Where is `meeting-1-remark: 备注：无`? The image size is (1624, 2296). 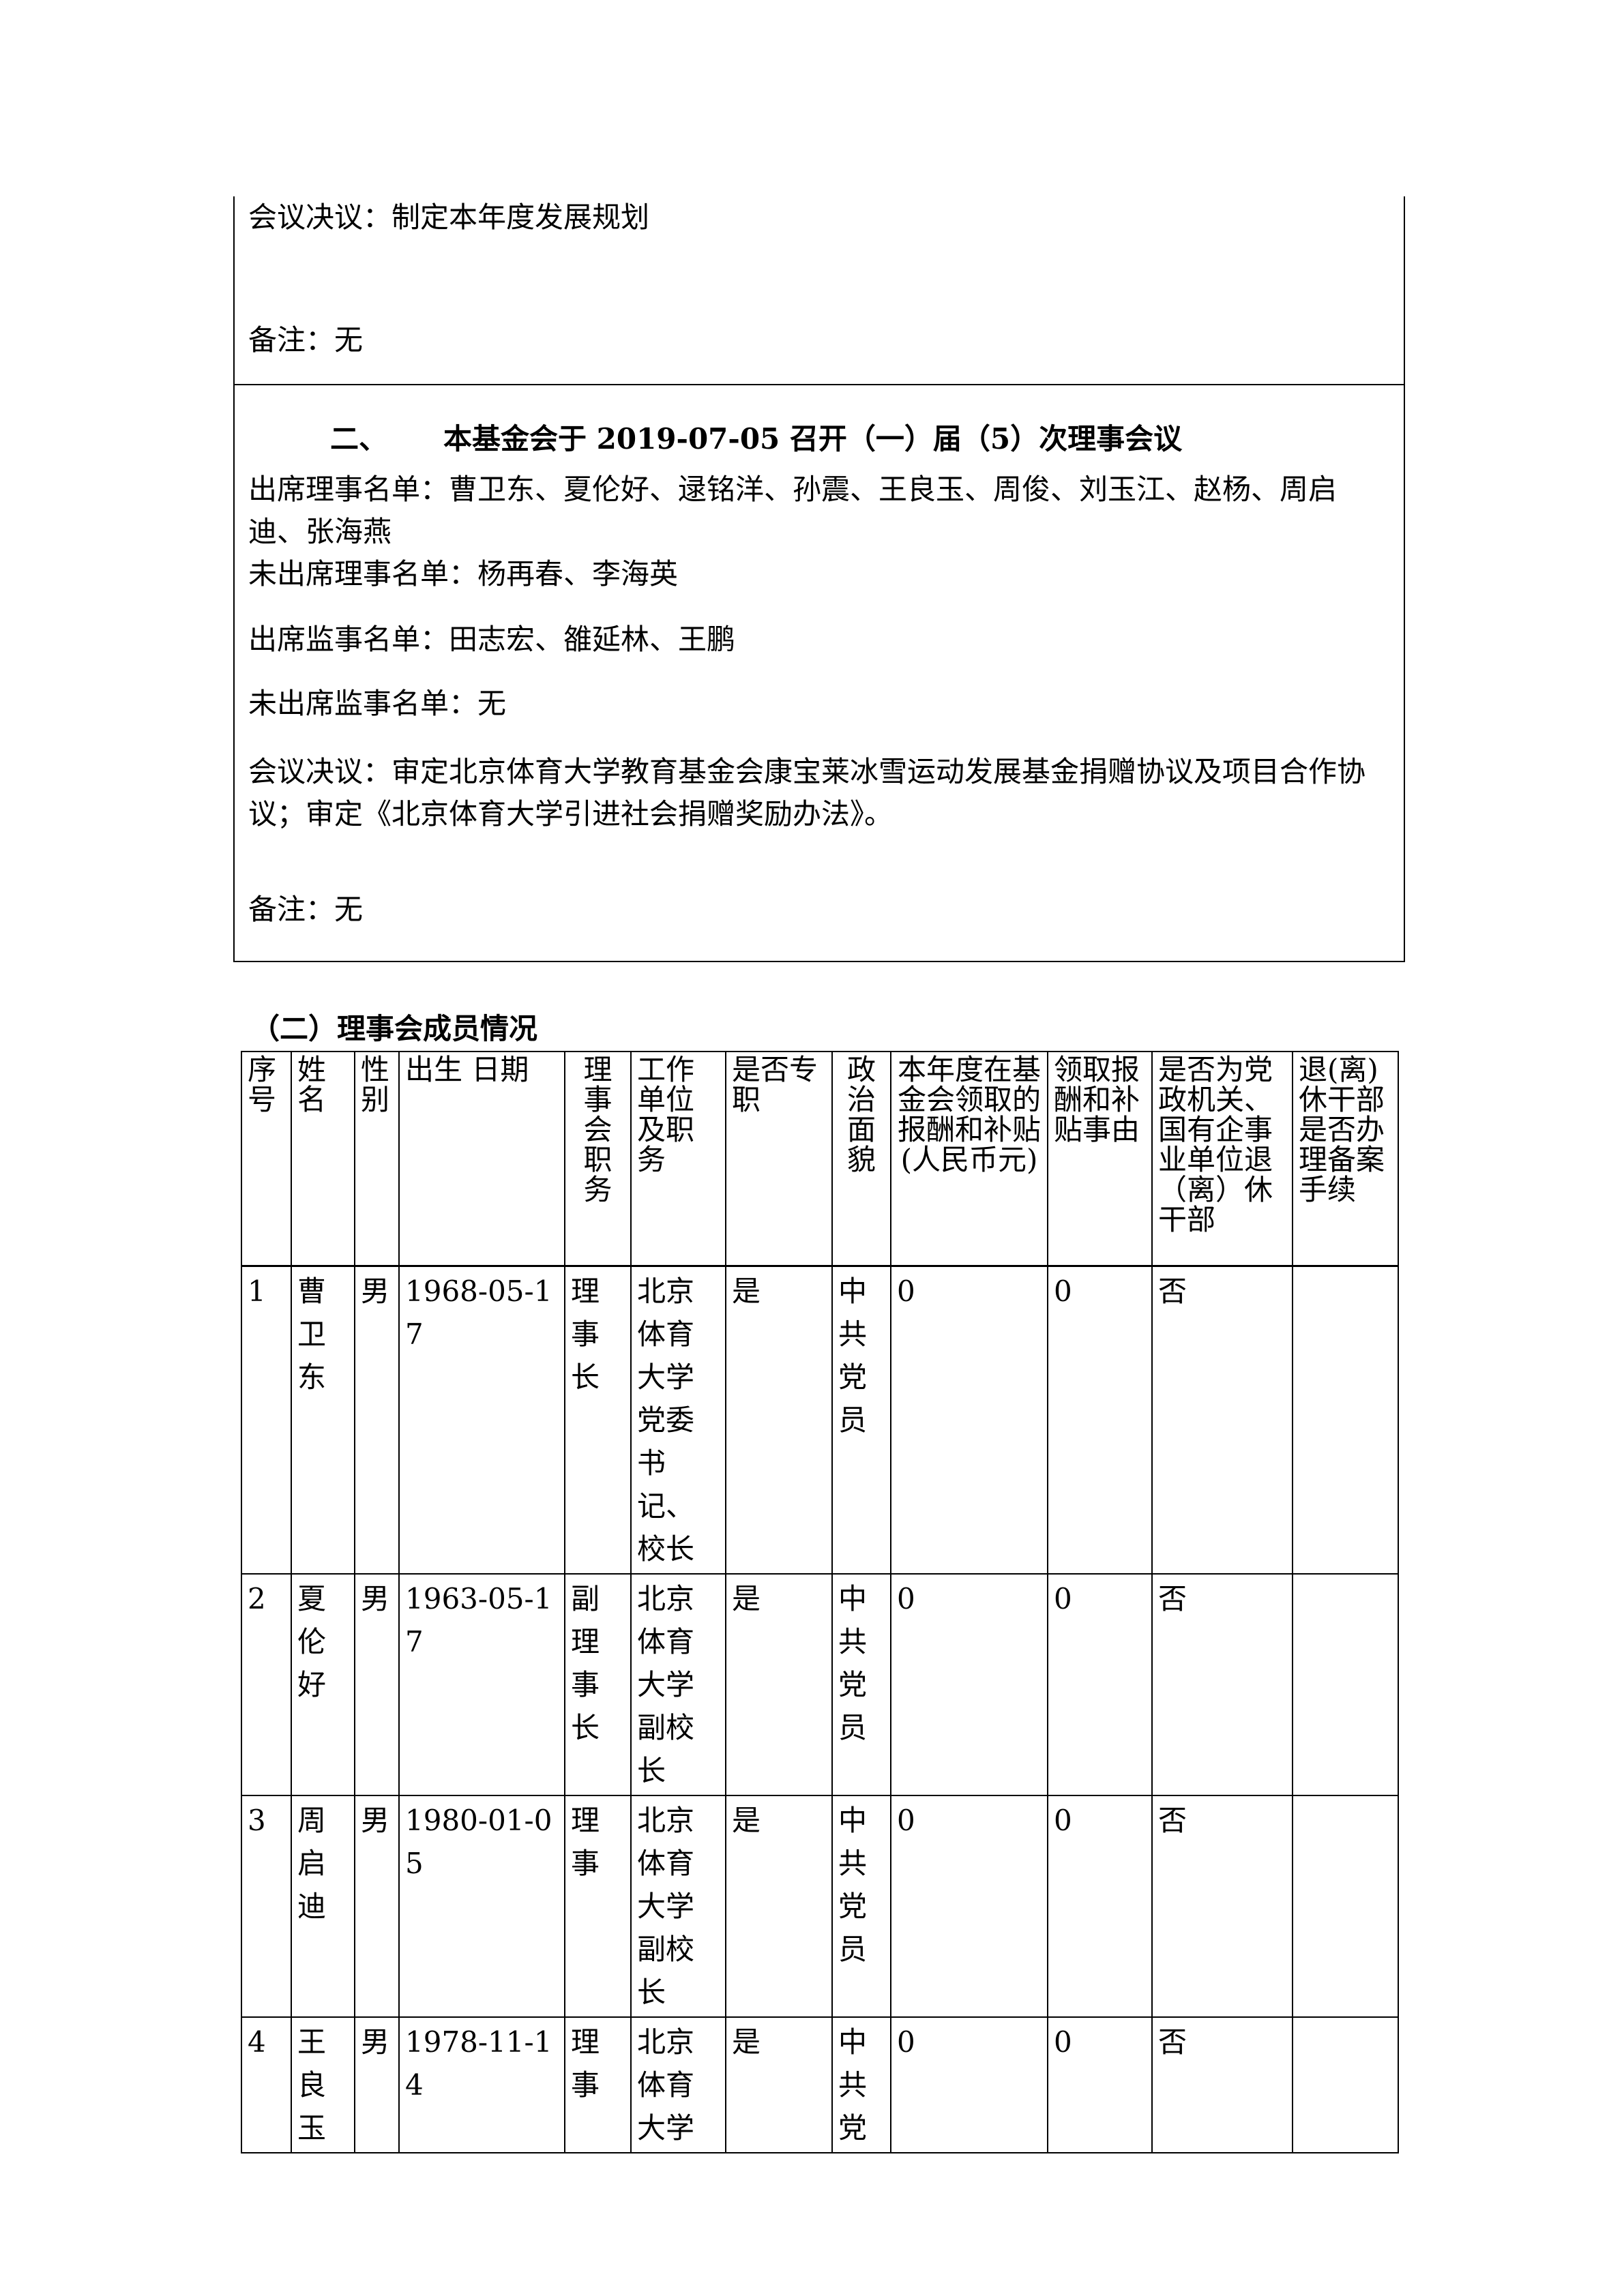
meeting-1-remark: 备注：无 is located at coordinates (306, 340).